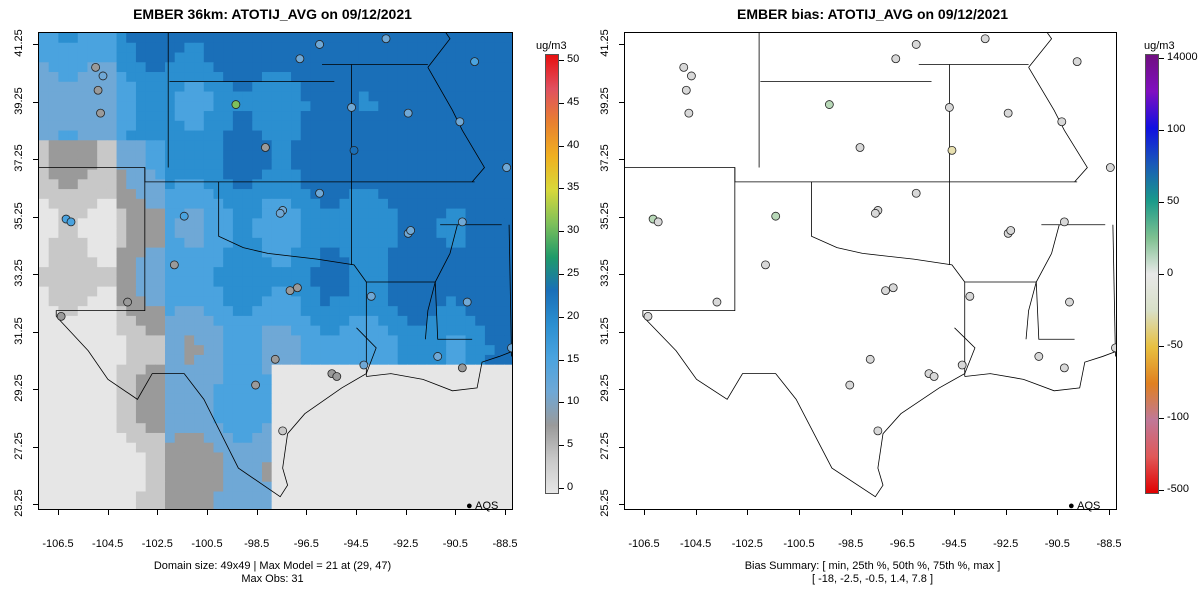  Describe the element at coordinates (1152, 274) in the screenshot. I see `colorbar` at that location.